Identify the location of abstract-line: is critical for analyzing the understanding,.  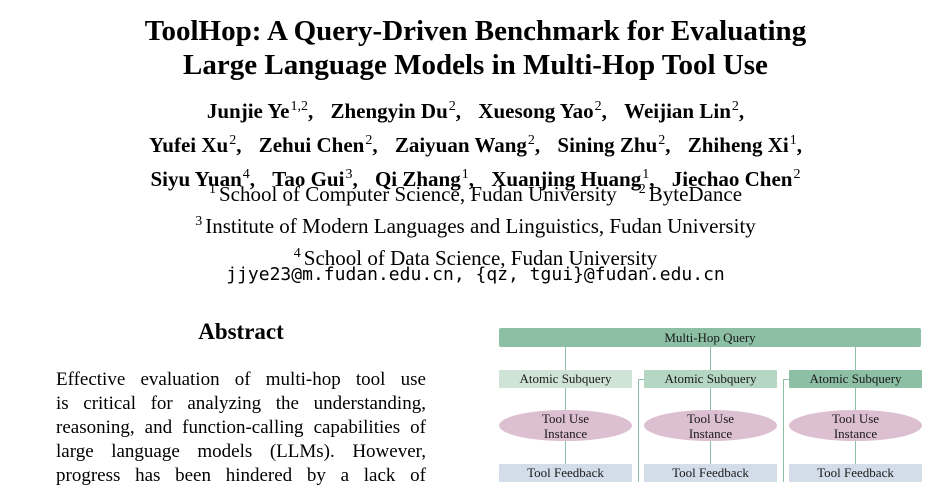
(241, 404).